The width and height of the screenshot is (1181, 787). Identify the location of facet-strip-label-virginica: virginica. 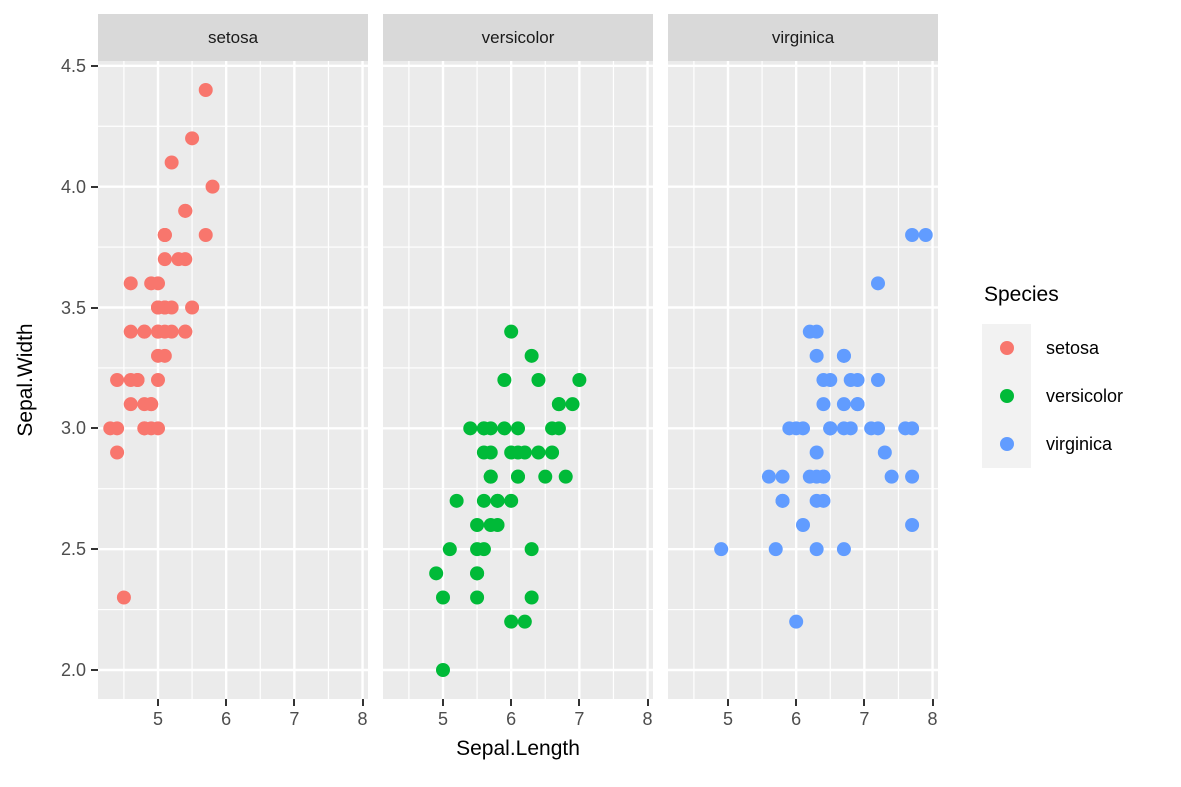
(803, 37).